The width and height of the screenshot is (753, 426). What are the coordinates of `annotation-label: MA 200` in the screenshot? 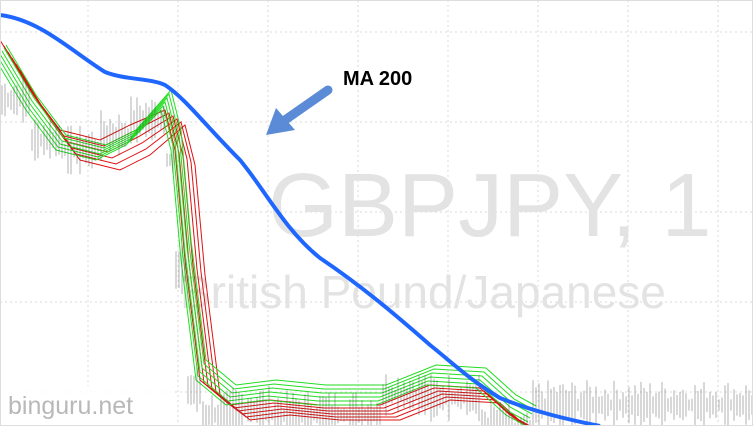 It's located at (377, 79).